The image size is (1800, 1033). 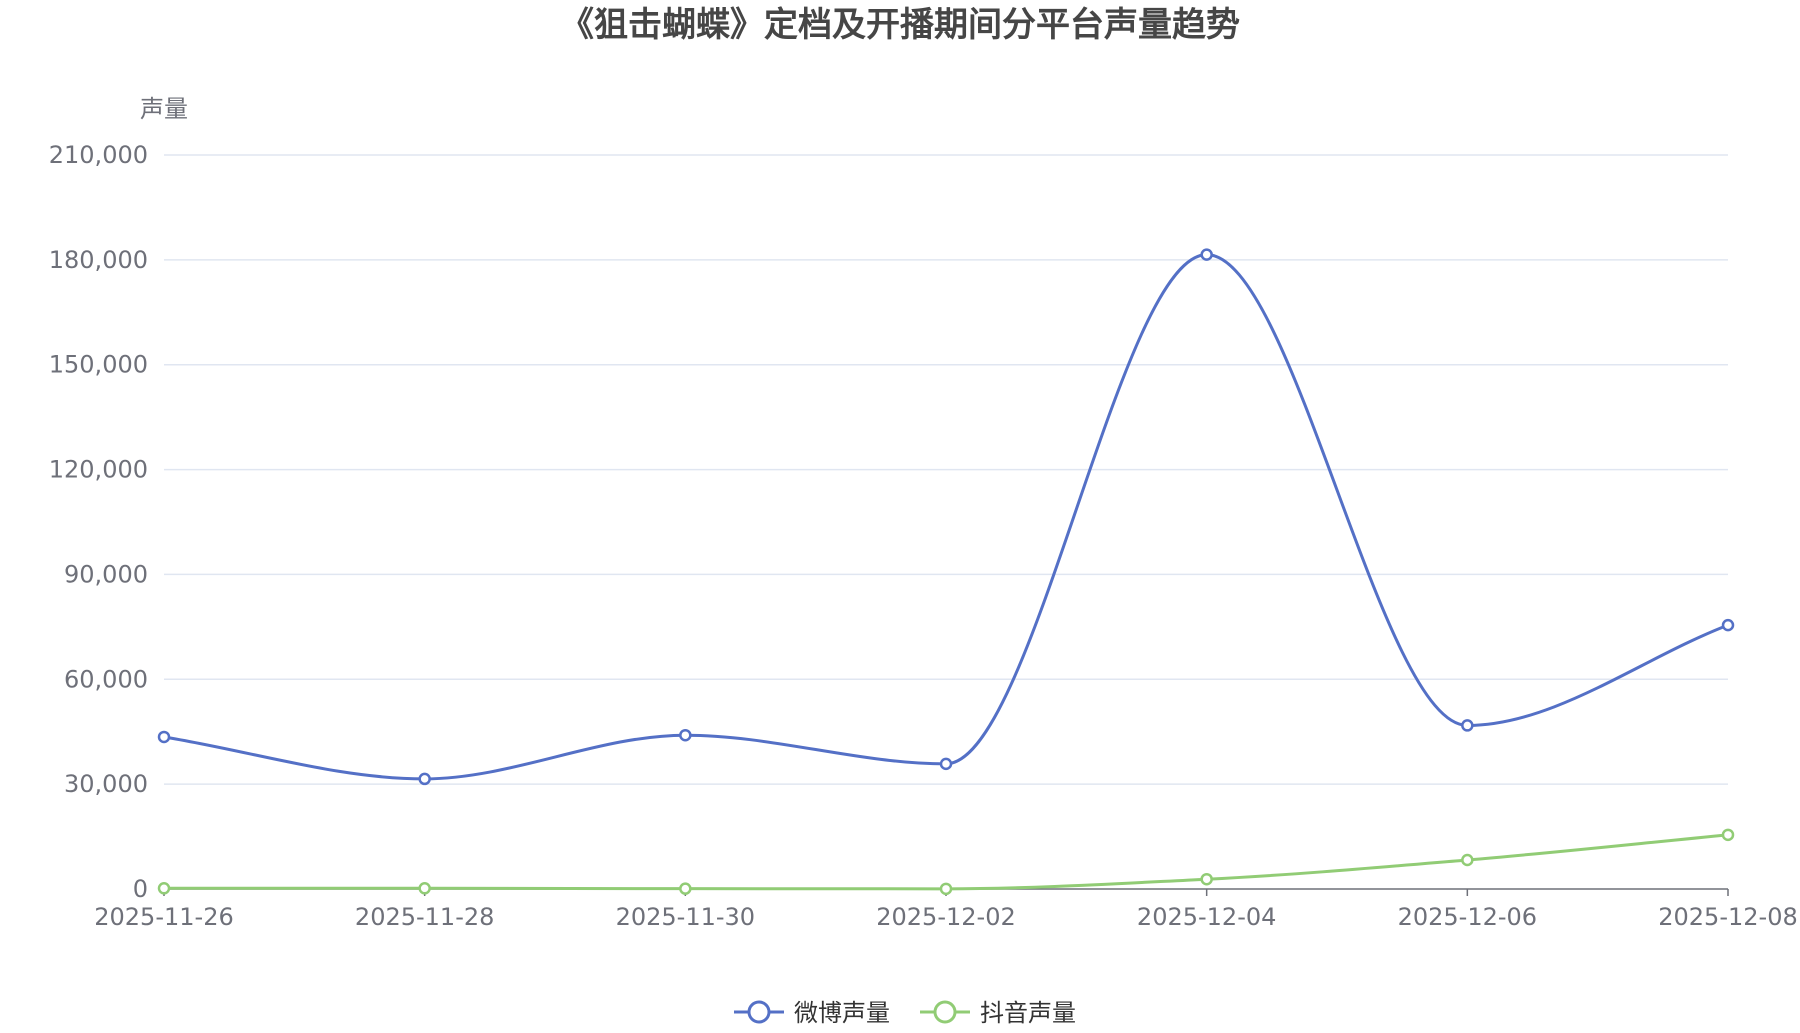 What do you see at coordinates (946, 862) in the screenshot?
I see `series-line` at bounding box center [946, 862].